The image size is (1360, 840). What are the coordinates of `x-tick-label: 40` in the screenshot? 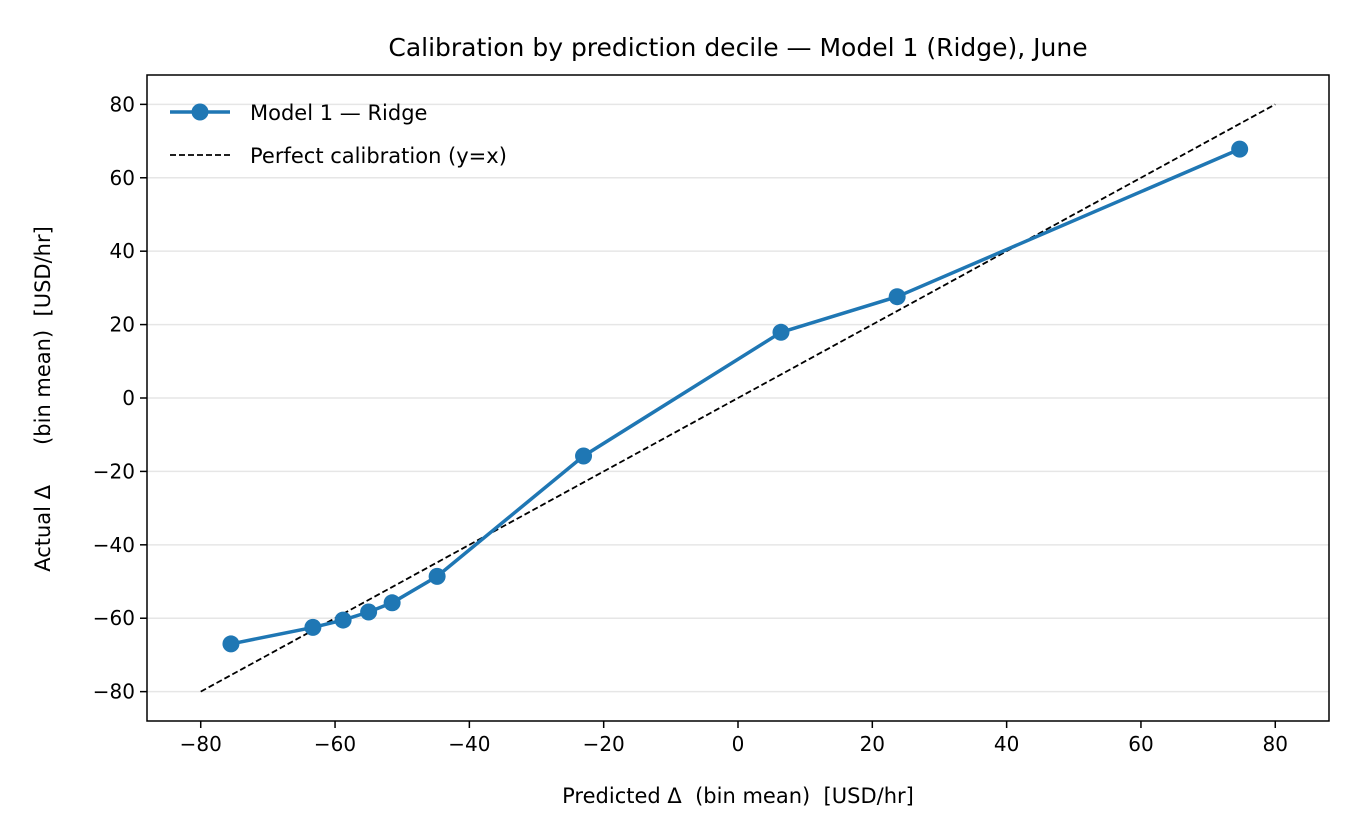 It's located at (1006, 744).